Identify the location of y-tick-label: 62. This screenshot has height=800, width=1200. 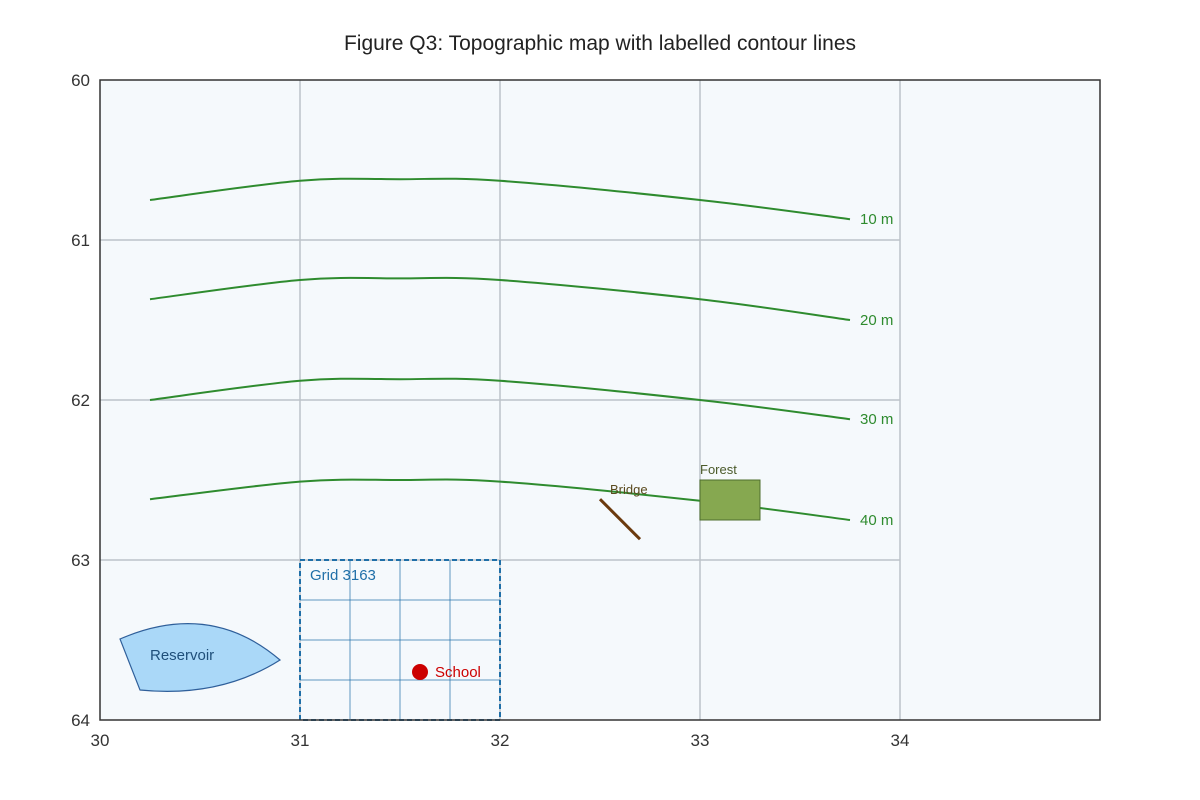
(80, 400).